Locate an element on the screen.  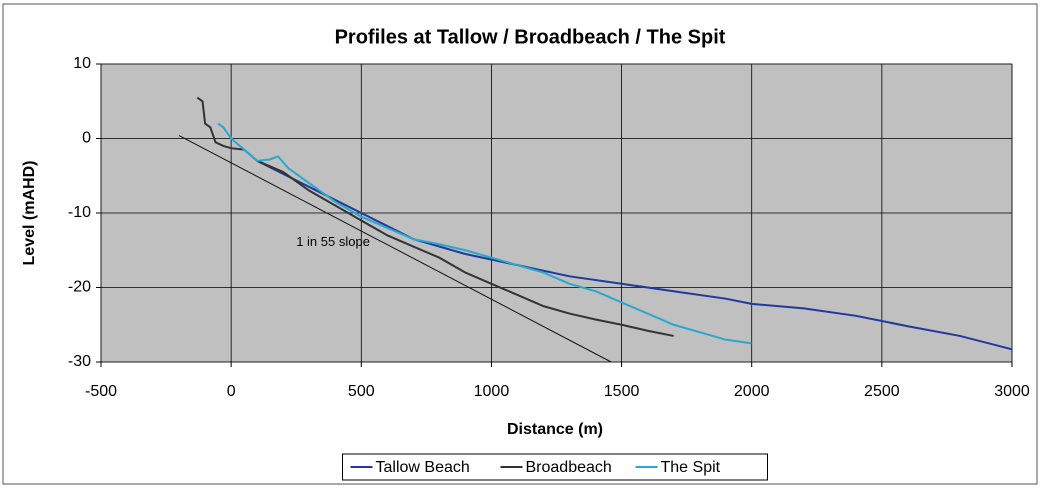
annotation: 1 in 55 slope is located at coordinates (333, 241).